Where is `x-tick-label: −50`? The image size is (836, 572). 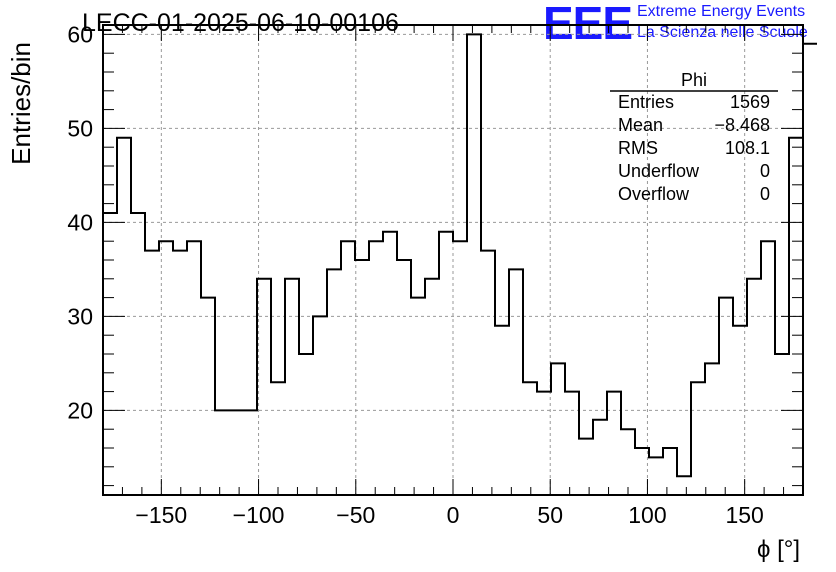 x-tick-label: −50 is located at coordinates (355, 515).